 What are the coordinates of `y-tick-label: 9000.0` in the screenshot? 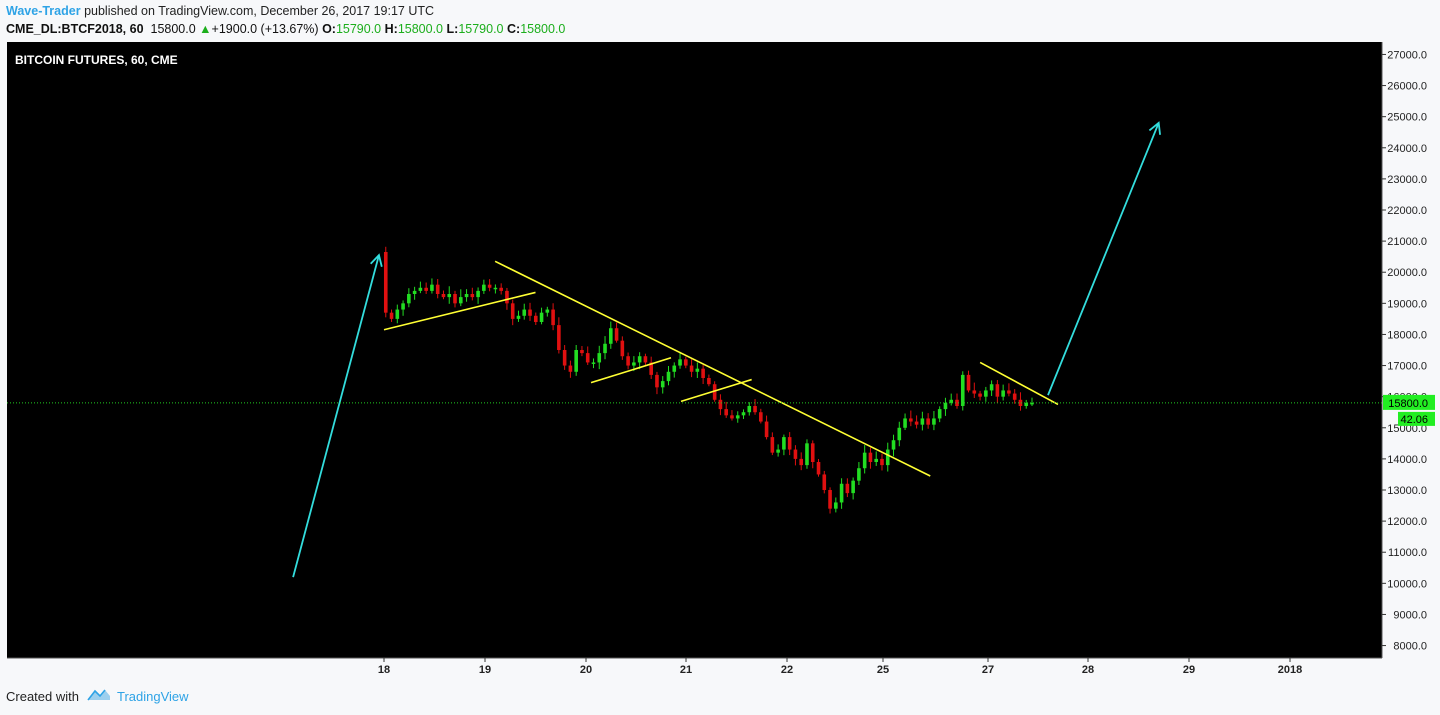 It's located at (1410, 615).